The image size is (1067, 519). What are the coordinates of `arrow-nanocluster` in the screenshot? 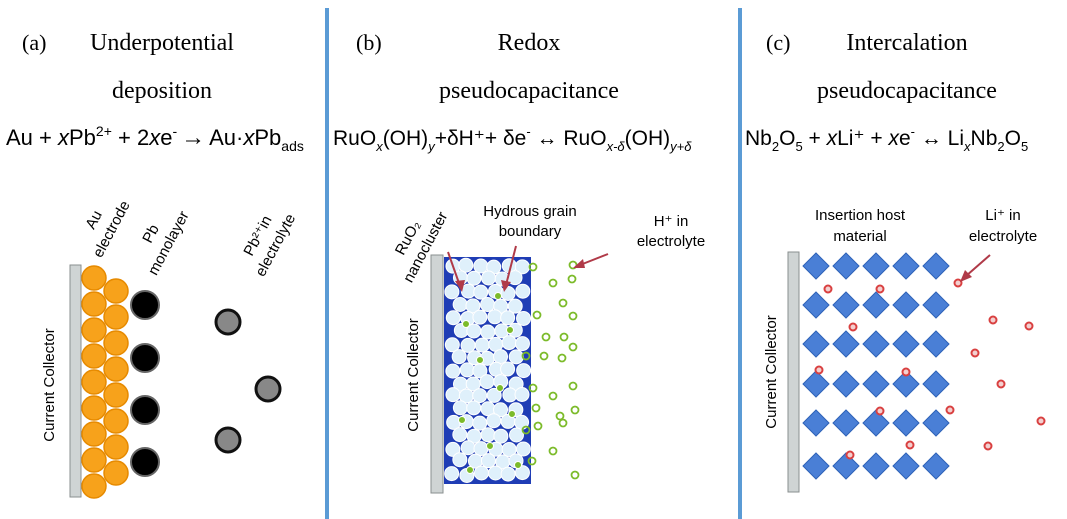 It's located at (454, 269).